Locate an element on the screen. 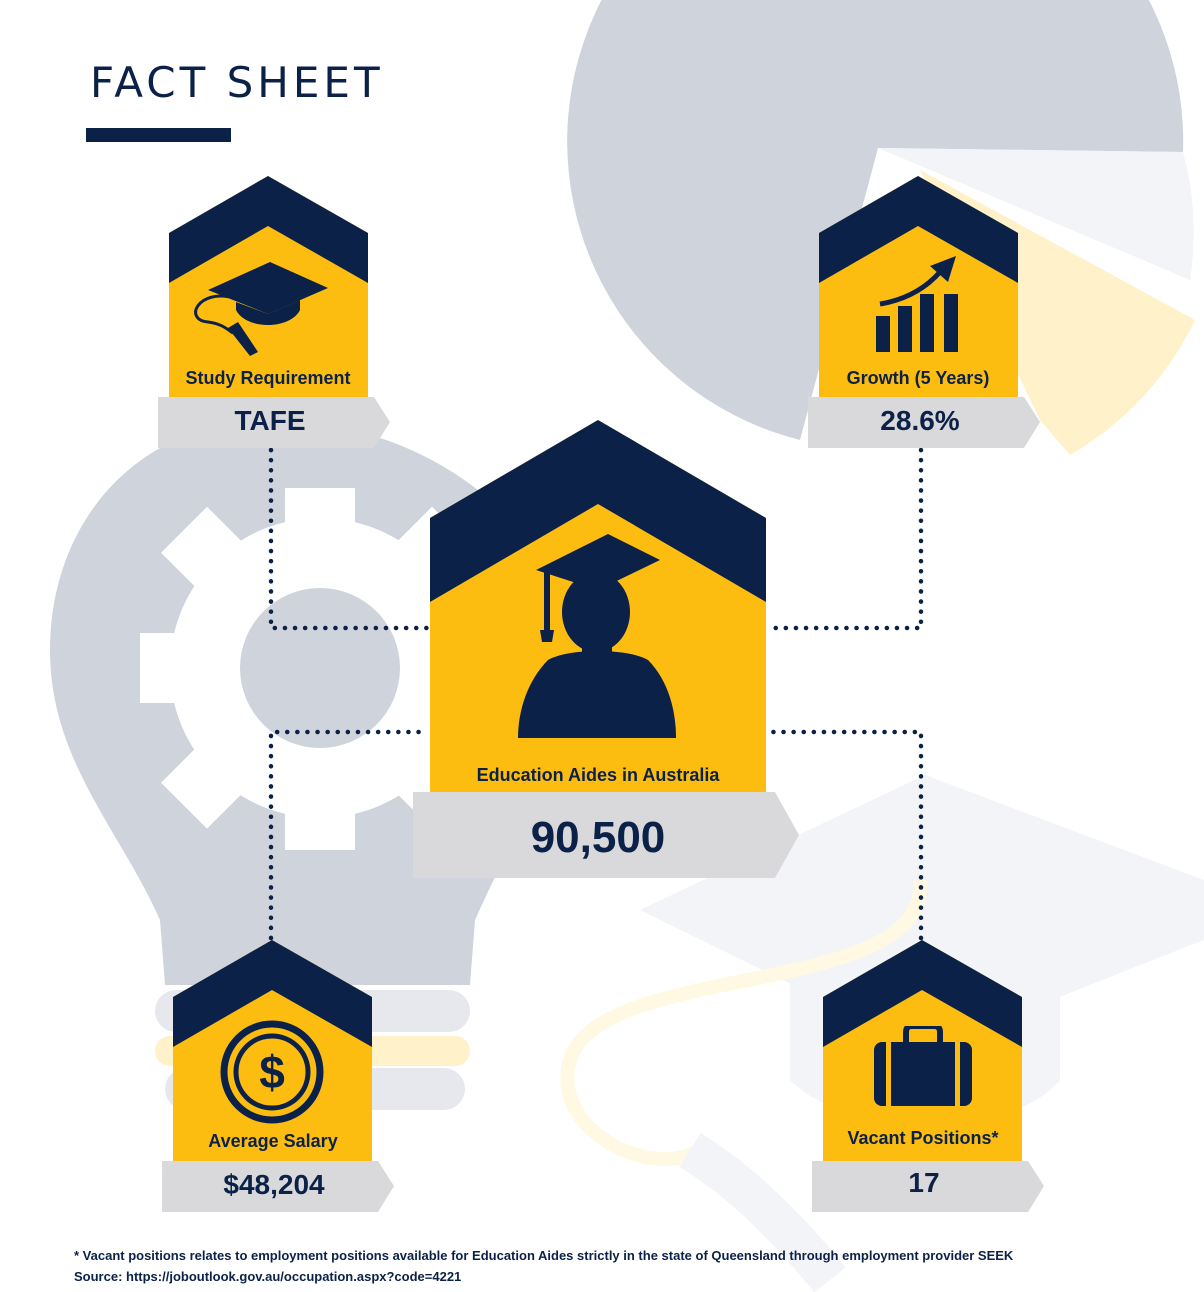 The height and width of the screenshot is (1292, 1204). average-salary-label: Average Salary is located at coordinates (273, 1141).